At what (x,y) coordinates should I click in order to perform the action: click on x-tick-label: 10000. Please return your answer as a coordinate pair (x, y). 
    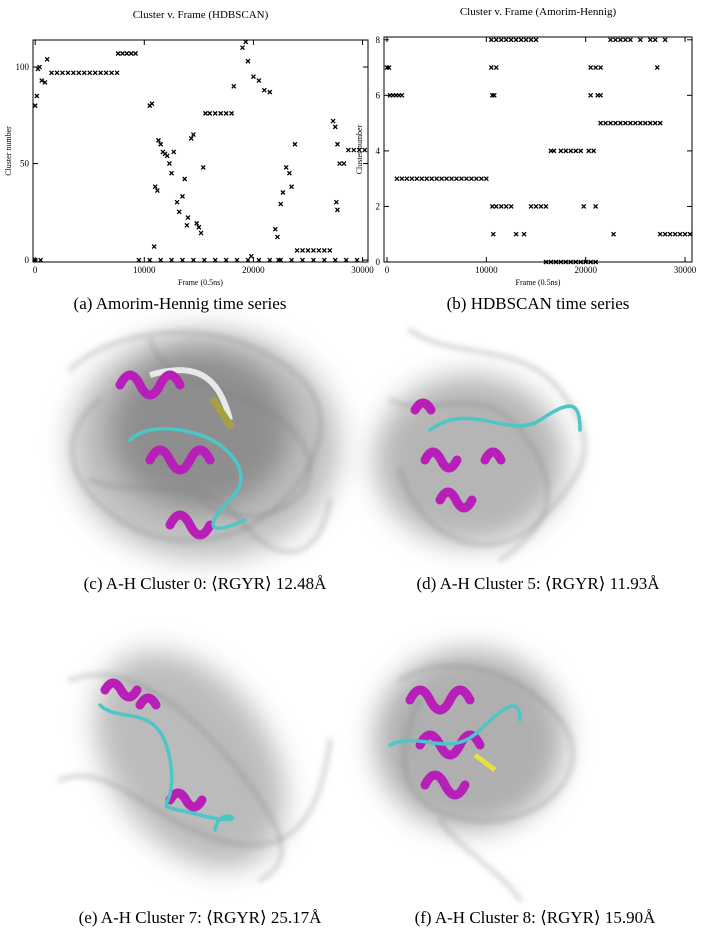
    Looking at the image, I should click on (144, 270).